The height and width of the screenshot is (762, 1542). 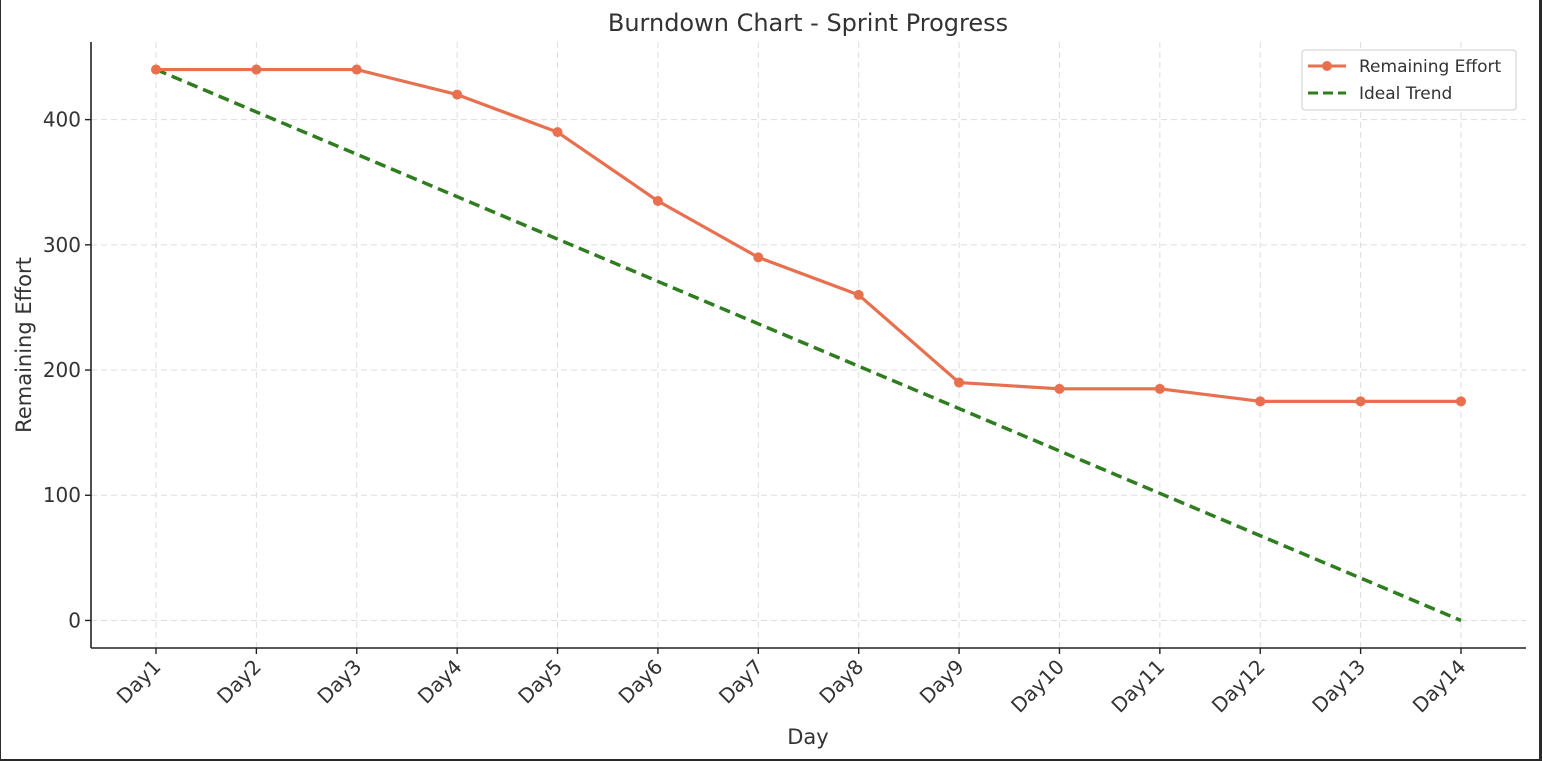 What do you see at coordinates (62, 120) in the screenshot?
I see `y-tick-label: 400` at bounding box center [62, 120].